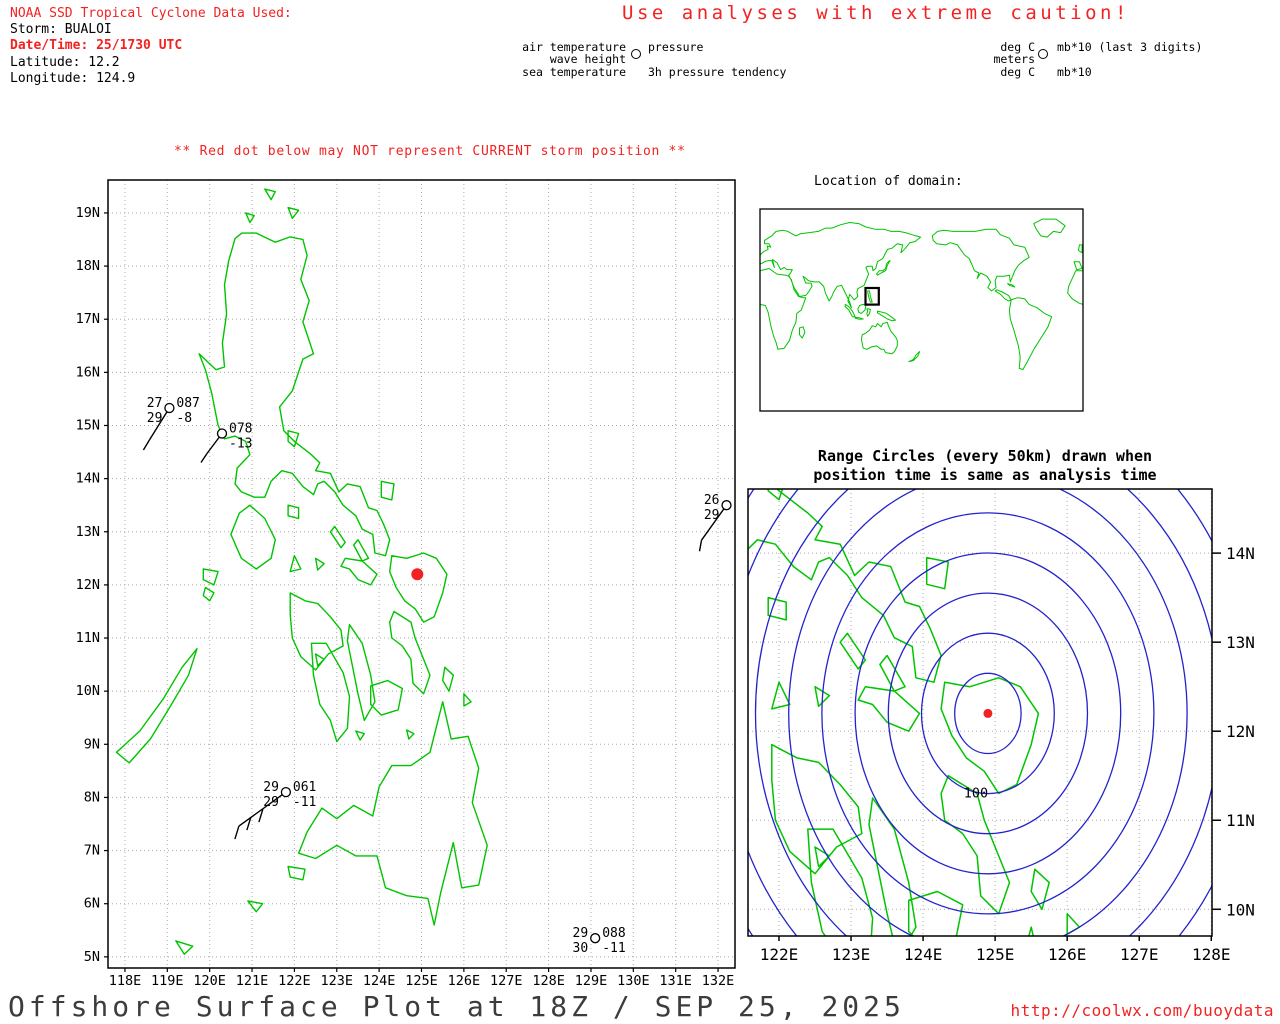  Describe the element at coordinates (187, 403) in the screenshot. I see `station-pressure: 087` at that location.